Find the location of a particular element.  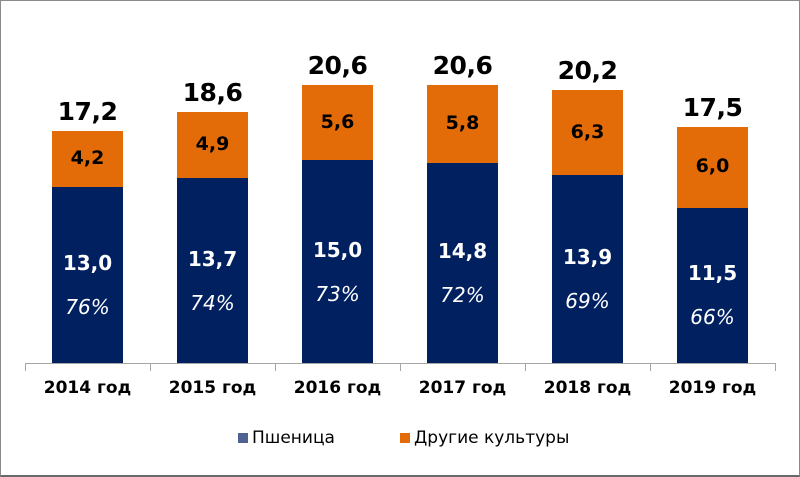

value-label-other-crops: 4,9 is located at coordinates (212, 143).